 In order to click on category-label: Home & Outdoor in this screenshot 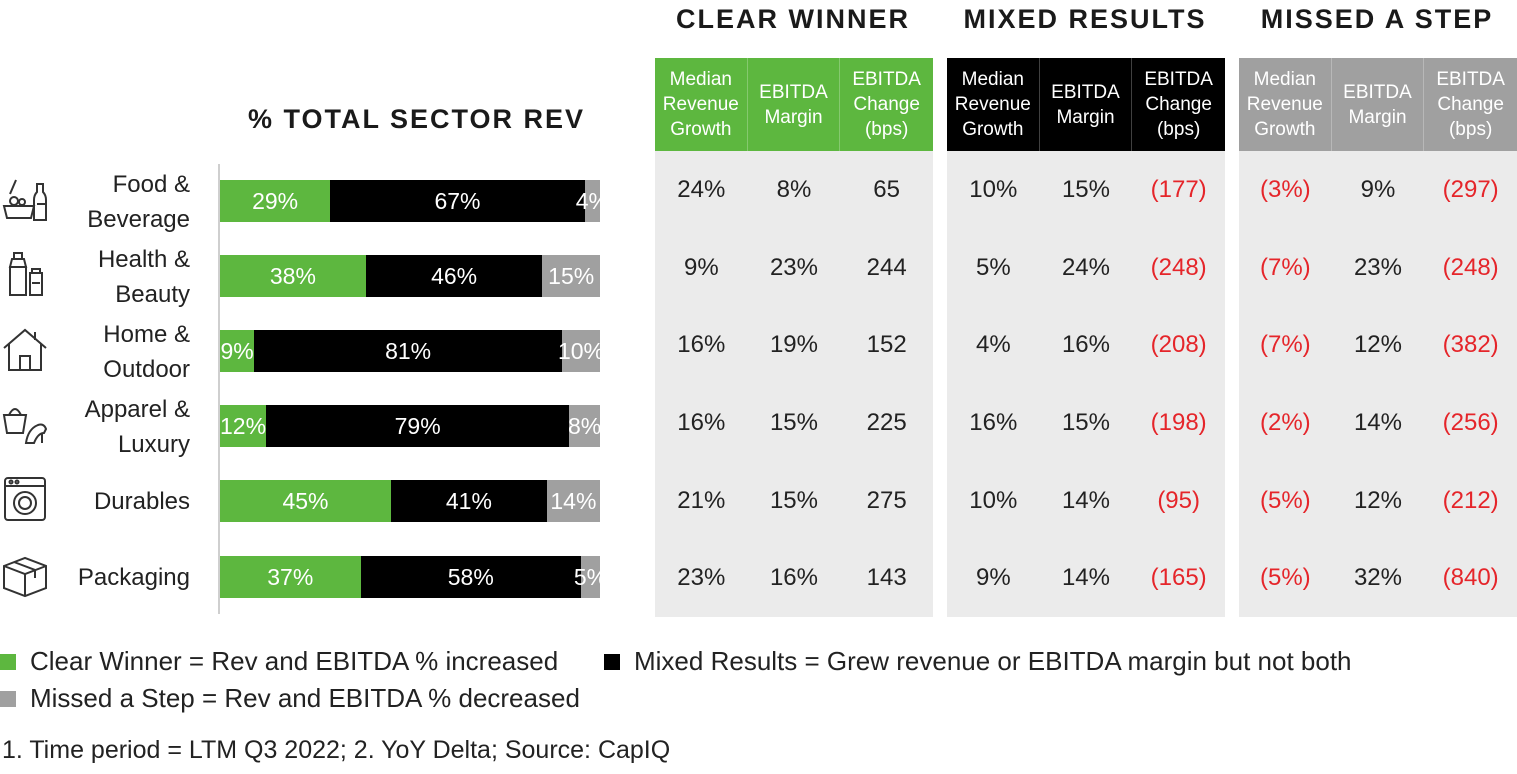, I will do `click(146, 352)`.